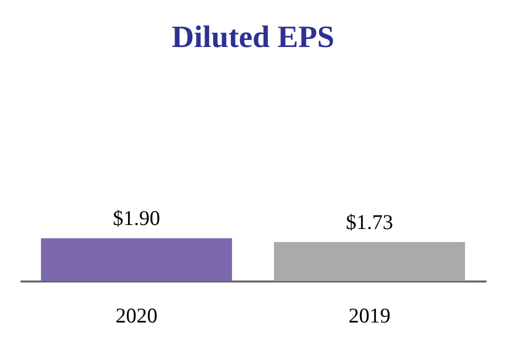 This screenshot has height=346, width=506. Describe the element at coordinates (137, 316) in the screenshot. I see `x-tick-label: 2020` at that location.